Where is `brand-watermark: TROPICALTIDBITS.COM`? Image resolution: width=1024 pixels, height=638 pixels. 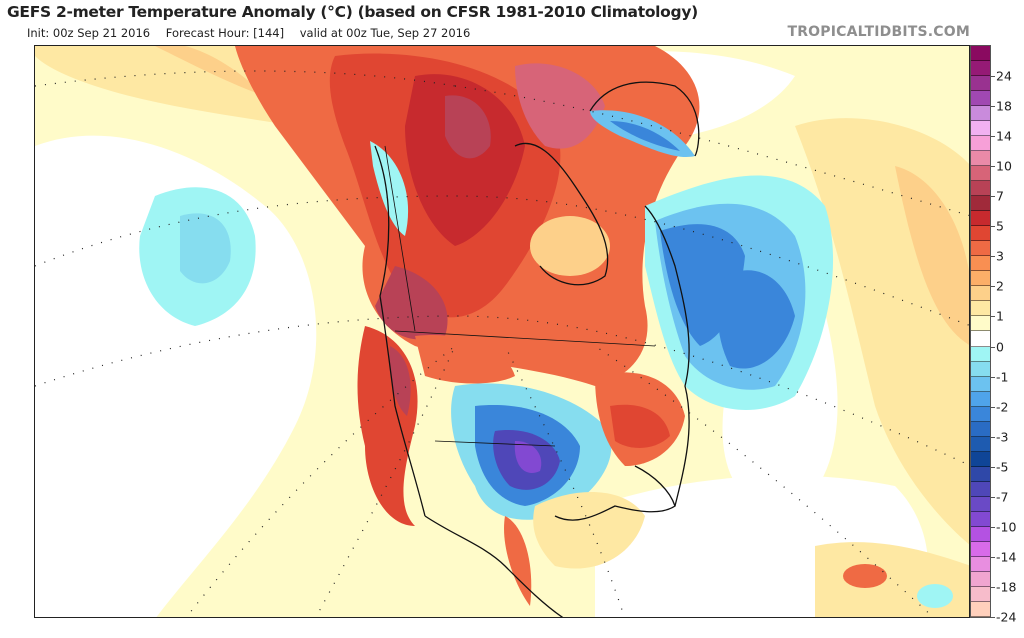 brand-watermark: TROPICALTIDBITS.COM is located at coordinates (878, 32).